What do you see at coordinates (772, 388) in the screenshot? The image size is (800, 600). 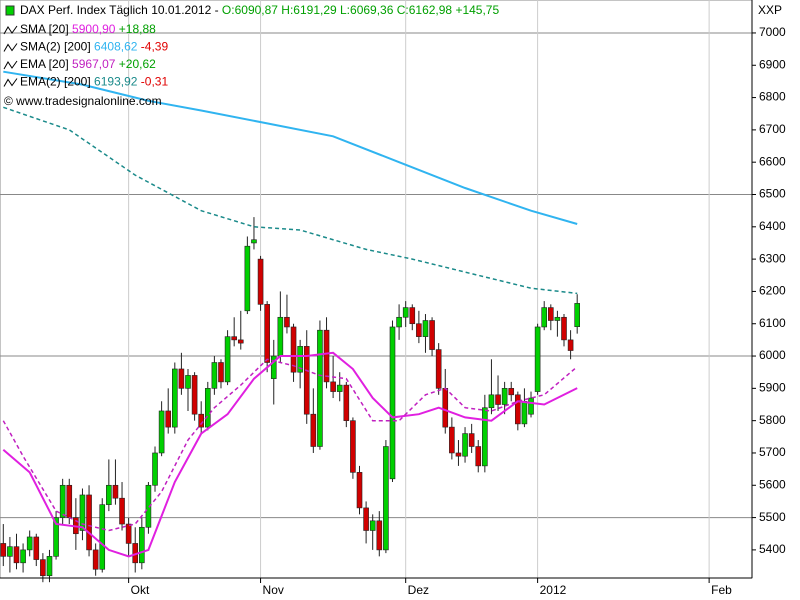 I see `y-tick-label: 5900` at bounding box center [772, 388].